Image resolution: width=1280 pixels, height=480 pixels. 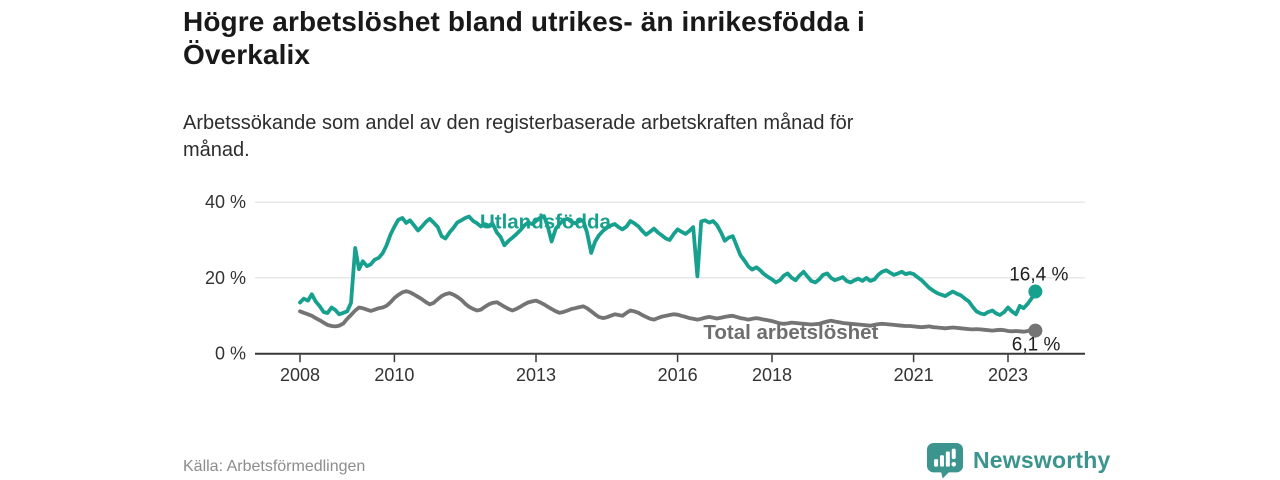 What do you see at coordinates (246, 55) in the screenshot?
I see `title-line-2: Överkalix` at bounding box center [246, 55].